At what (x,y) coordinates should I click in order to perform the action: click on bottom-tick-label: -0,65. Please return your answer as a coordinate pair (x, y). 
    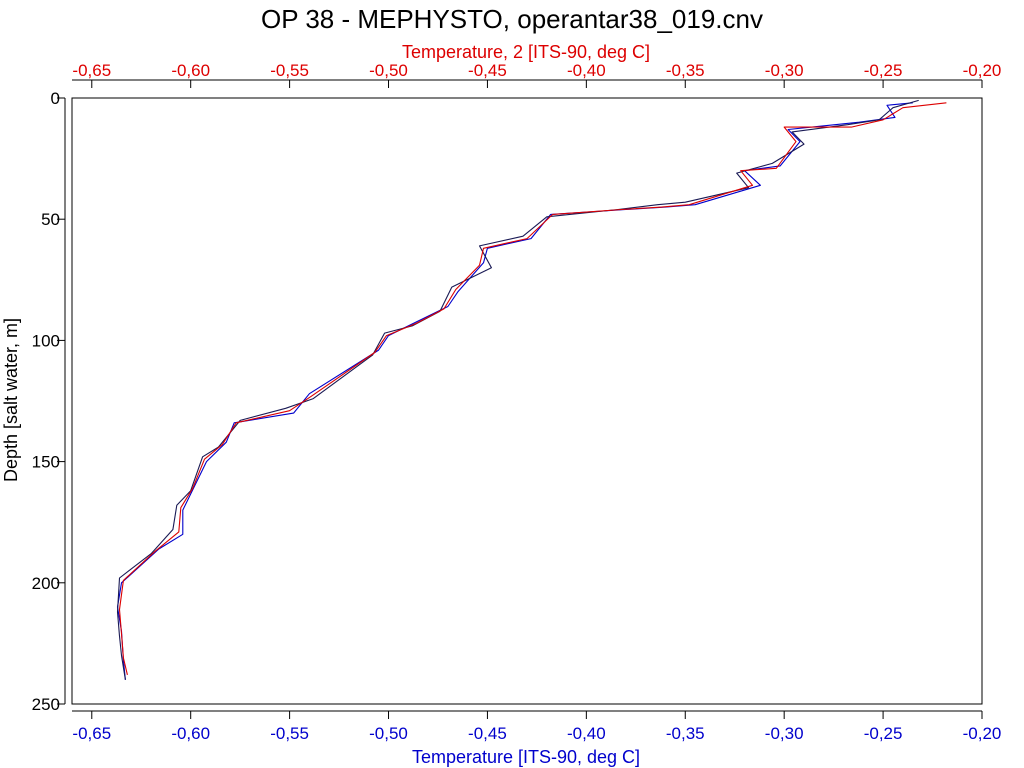
    Looking at the image, I should click on (91, 733).